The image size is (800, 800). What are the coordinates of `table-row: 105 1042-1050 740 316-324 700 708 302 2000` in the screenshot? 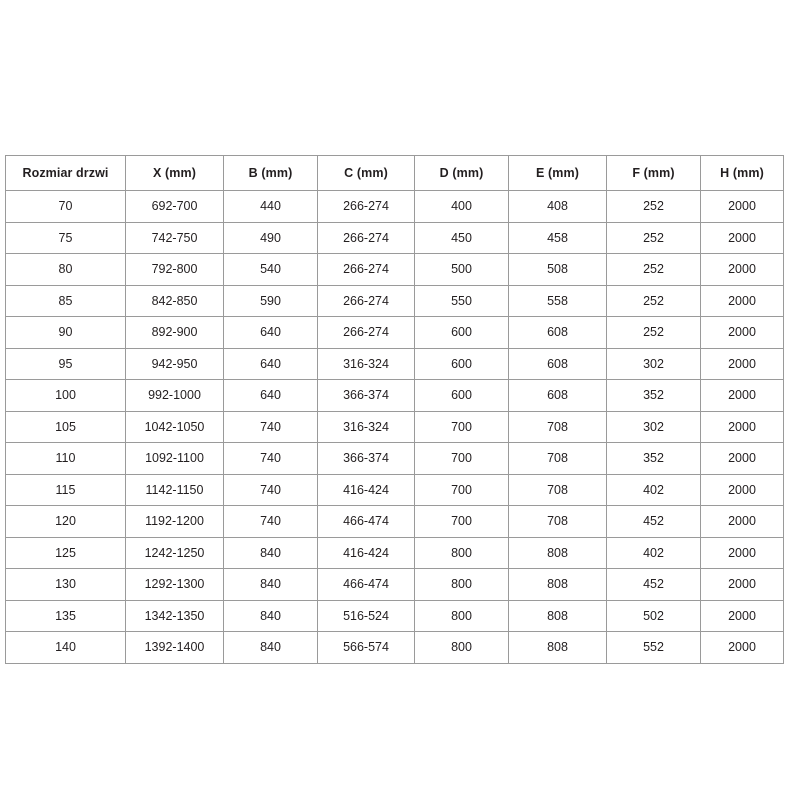 It's located at (394, 426).